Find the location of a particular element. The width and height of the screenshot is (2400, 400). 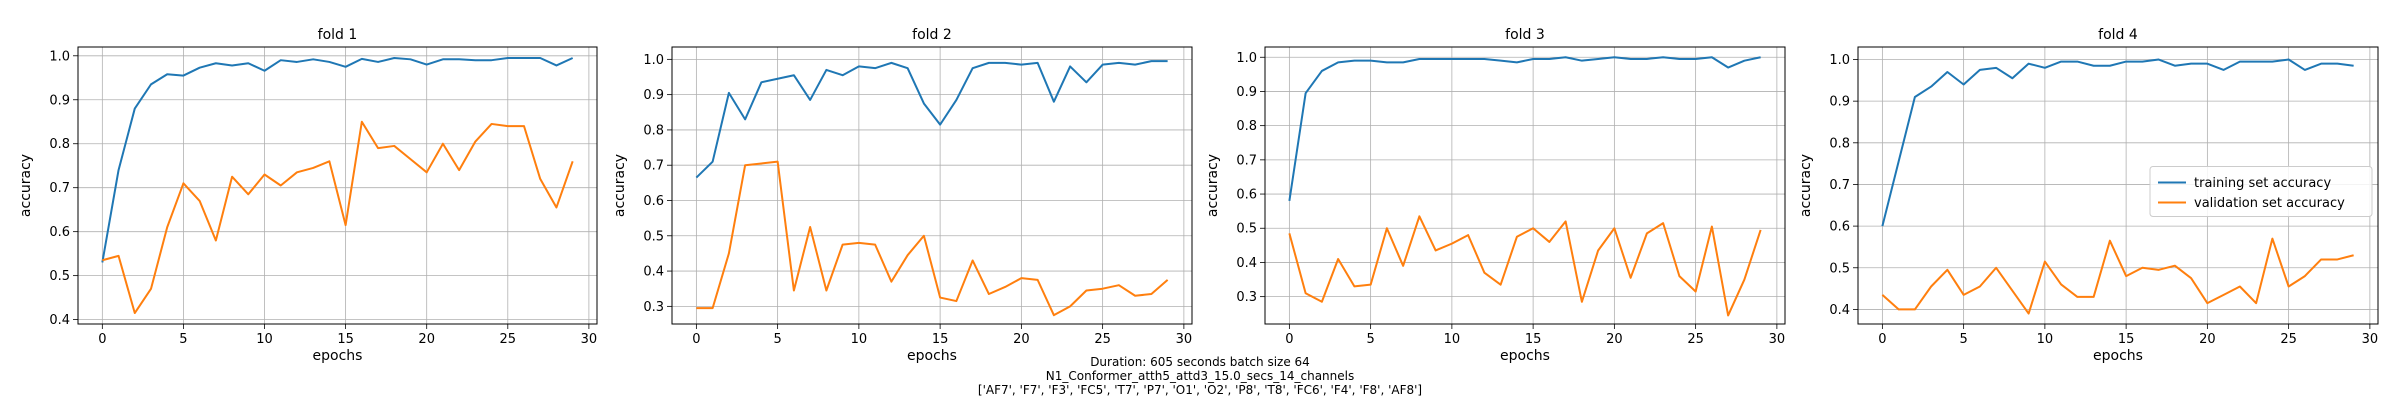

legend-label-training: training set accuracy is located at coordinates (2262, 183).